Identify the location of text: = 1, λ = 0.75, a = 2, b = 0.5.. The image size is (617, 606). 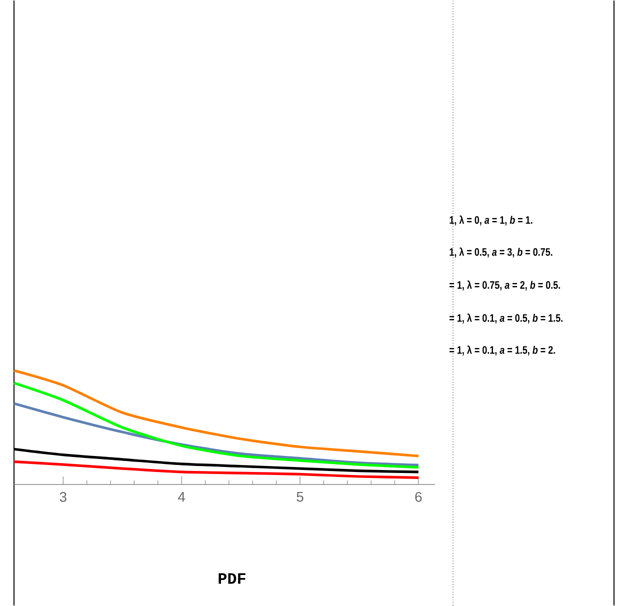
(505, 285).